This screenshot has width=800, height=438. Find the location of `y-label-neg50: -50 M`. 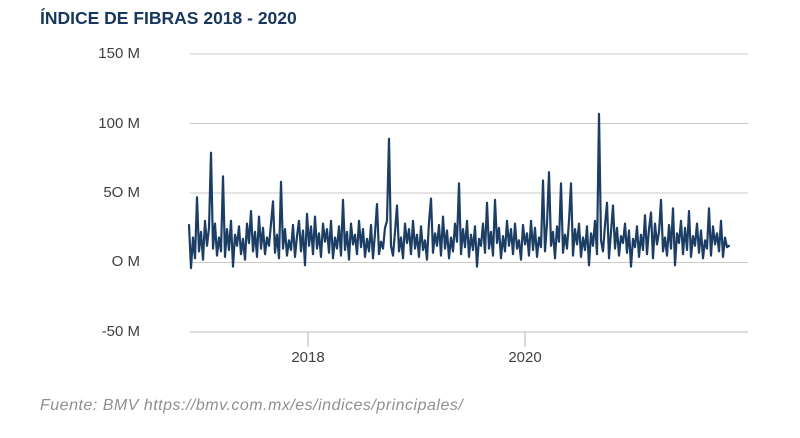

y-label-neg50: -50 M is located at coordinates (120, 331).